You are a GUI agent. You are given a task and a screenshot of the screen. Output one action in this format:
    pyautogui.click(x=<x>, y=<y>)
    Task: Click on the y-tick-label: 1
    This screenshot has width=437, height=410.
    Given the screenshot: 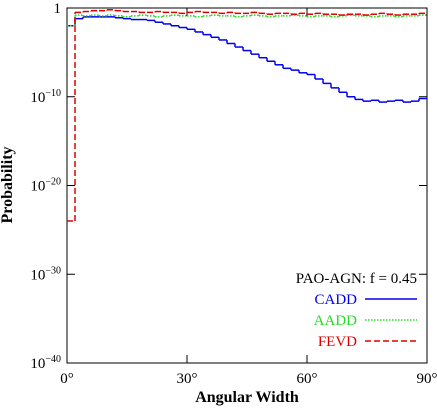 What is the action you would take?
    pyautogui.click(x=58, y=9)
    